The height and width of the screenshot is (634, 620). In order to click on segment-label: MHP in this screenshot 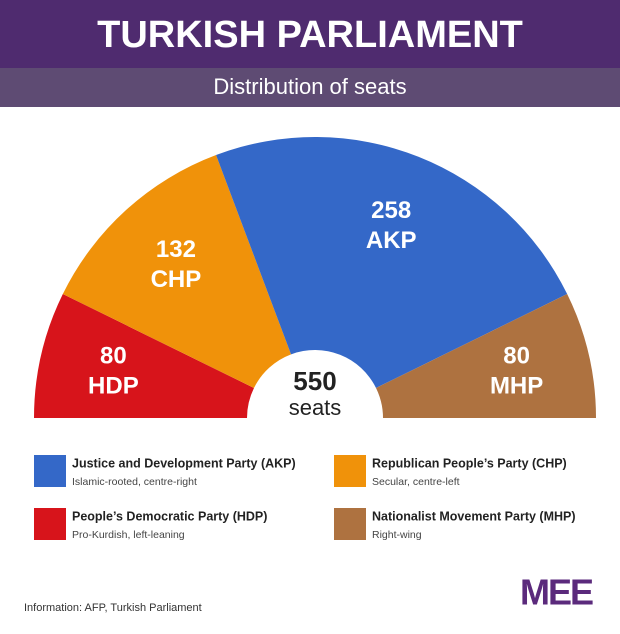, I will do `click(516, 385)`.